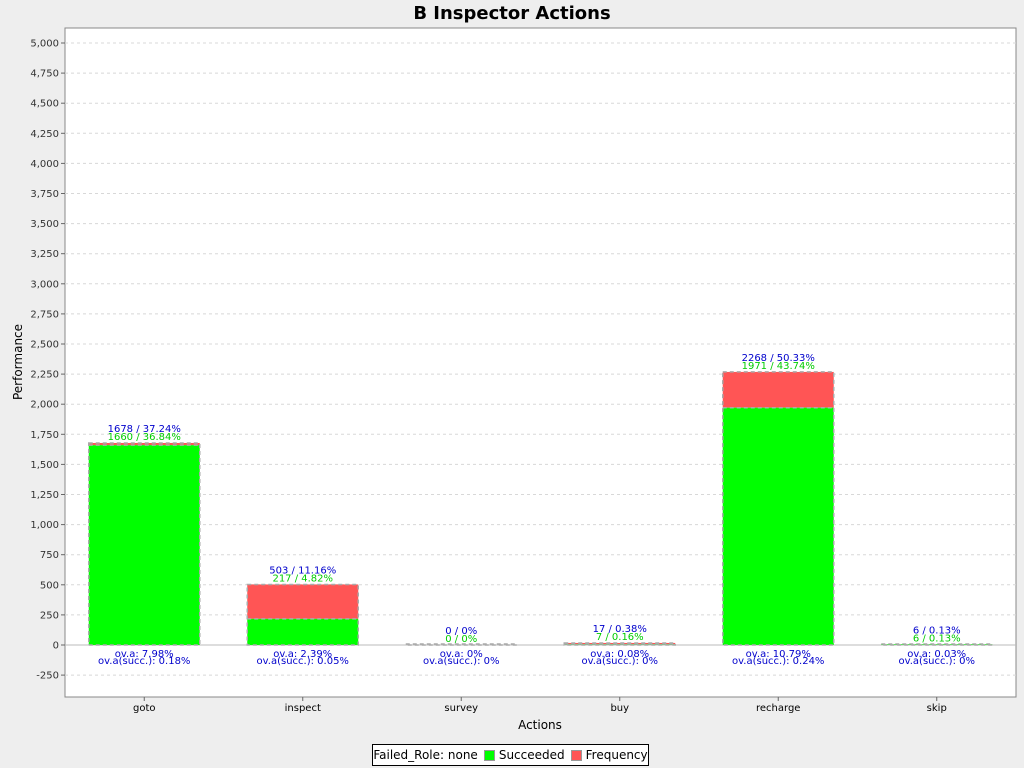 Image resolution: width=1024 pixels, height=768 pixels. I want to click on legend-swatch-frequency, so click(576, 755).